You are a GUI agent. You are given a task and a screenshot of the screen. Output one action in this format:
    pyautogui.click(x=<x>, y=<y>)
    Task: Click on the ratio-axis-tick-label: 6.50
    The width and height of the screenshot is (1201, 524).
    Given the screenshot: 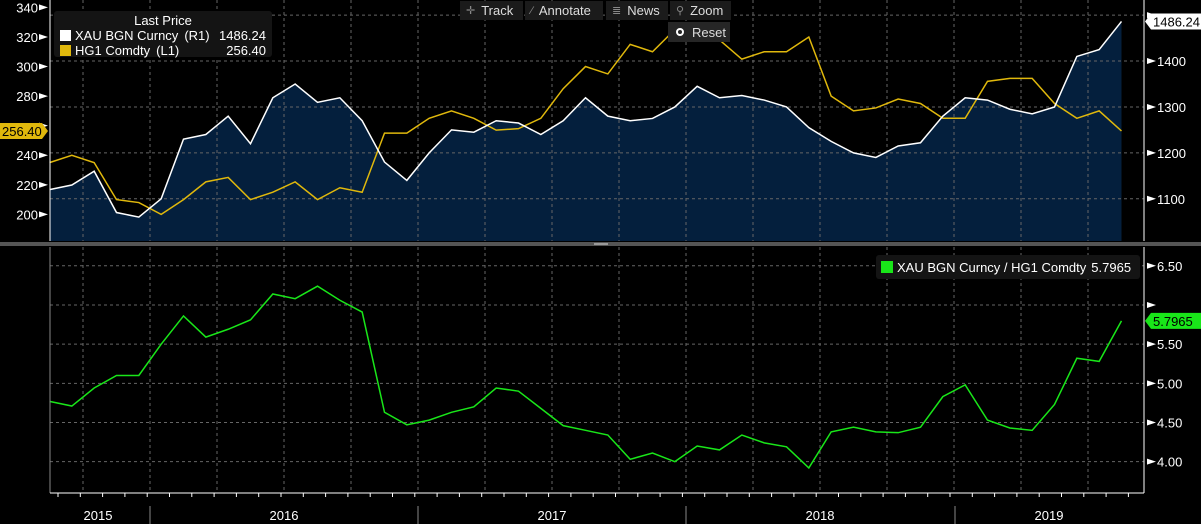 What is the action you would take?
    pyautogui.click(x=1169, y=266)
    